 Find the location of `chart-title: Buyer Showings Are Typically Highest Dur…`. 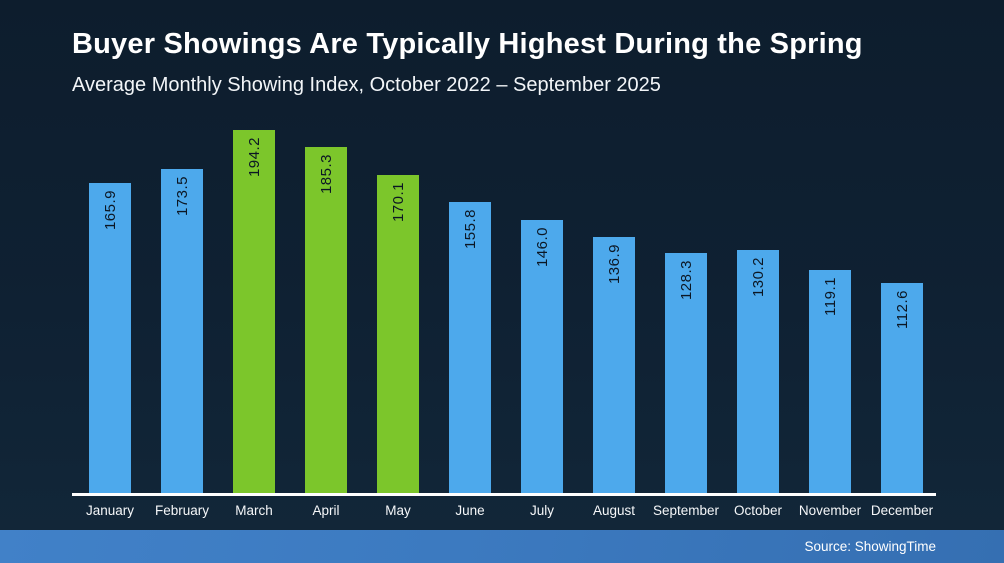

chart-title: Buyer Showings Are Typically Highest Dur… is located at coordinates (467, 44).